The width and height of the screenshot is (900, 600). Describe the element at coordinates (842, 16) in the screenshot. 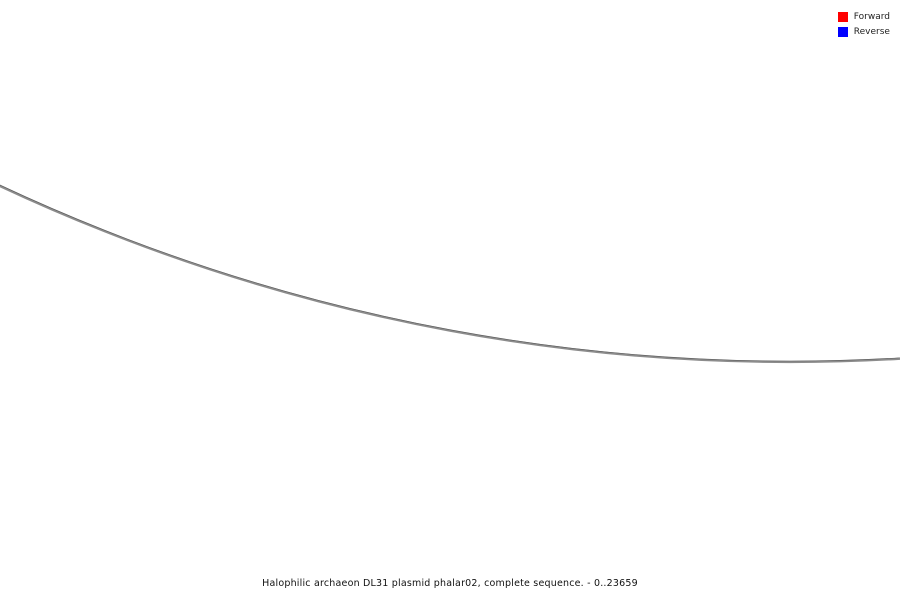

I see `forward-swatch` at that location.